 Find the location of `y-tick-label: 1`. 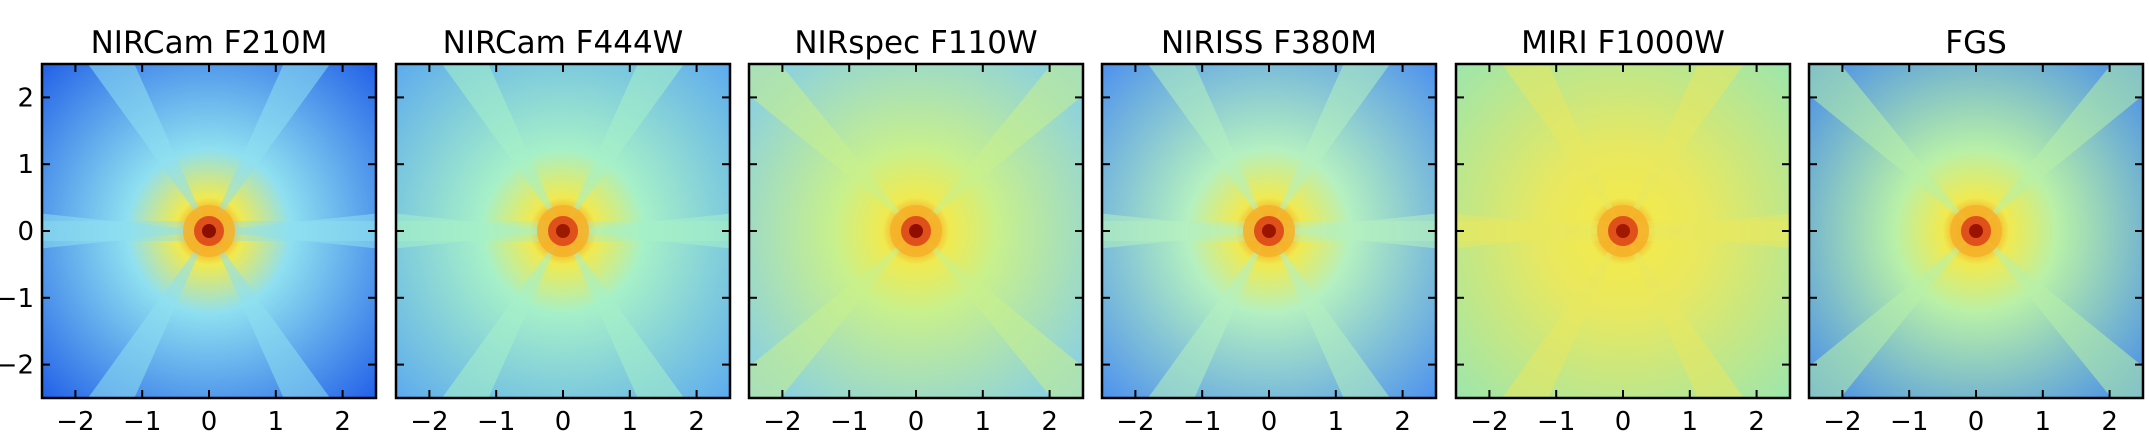

y-tick-label: 1 is located at coordinates (25, 165).